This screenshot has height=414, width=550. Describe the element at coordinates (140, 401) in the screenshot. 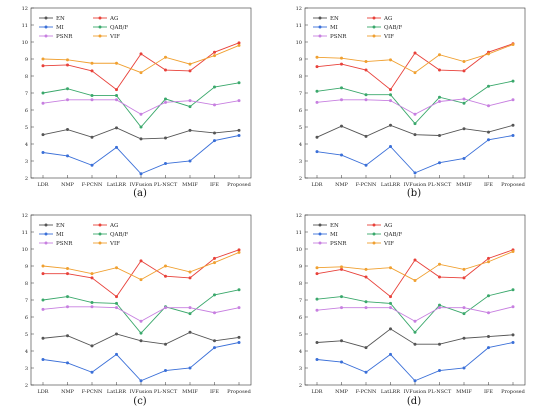

I see `panel-label: (c)` at that location.